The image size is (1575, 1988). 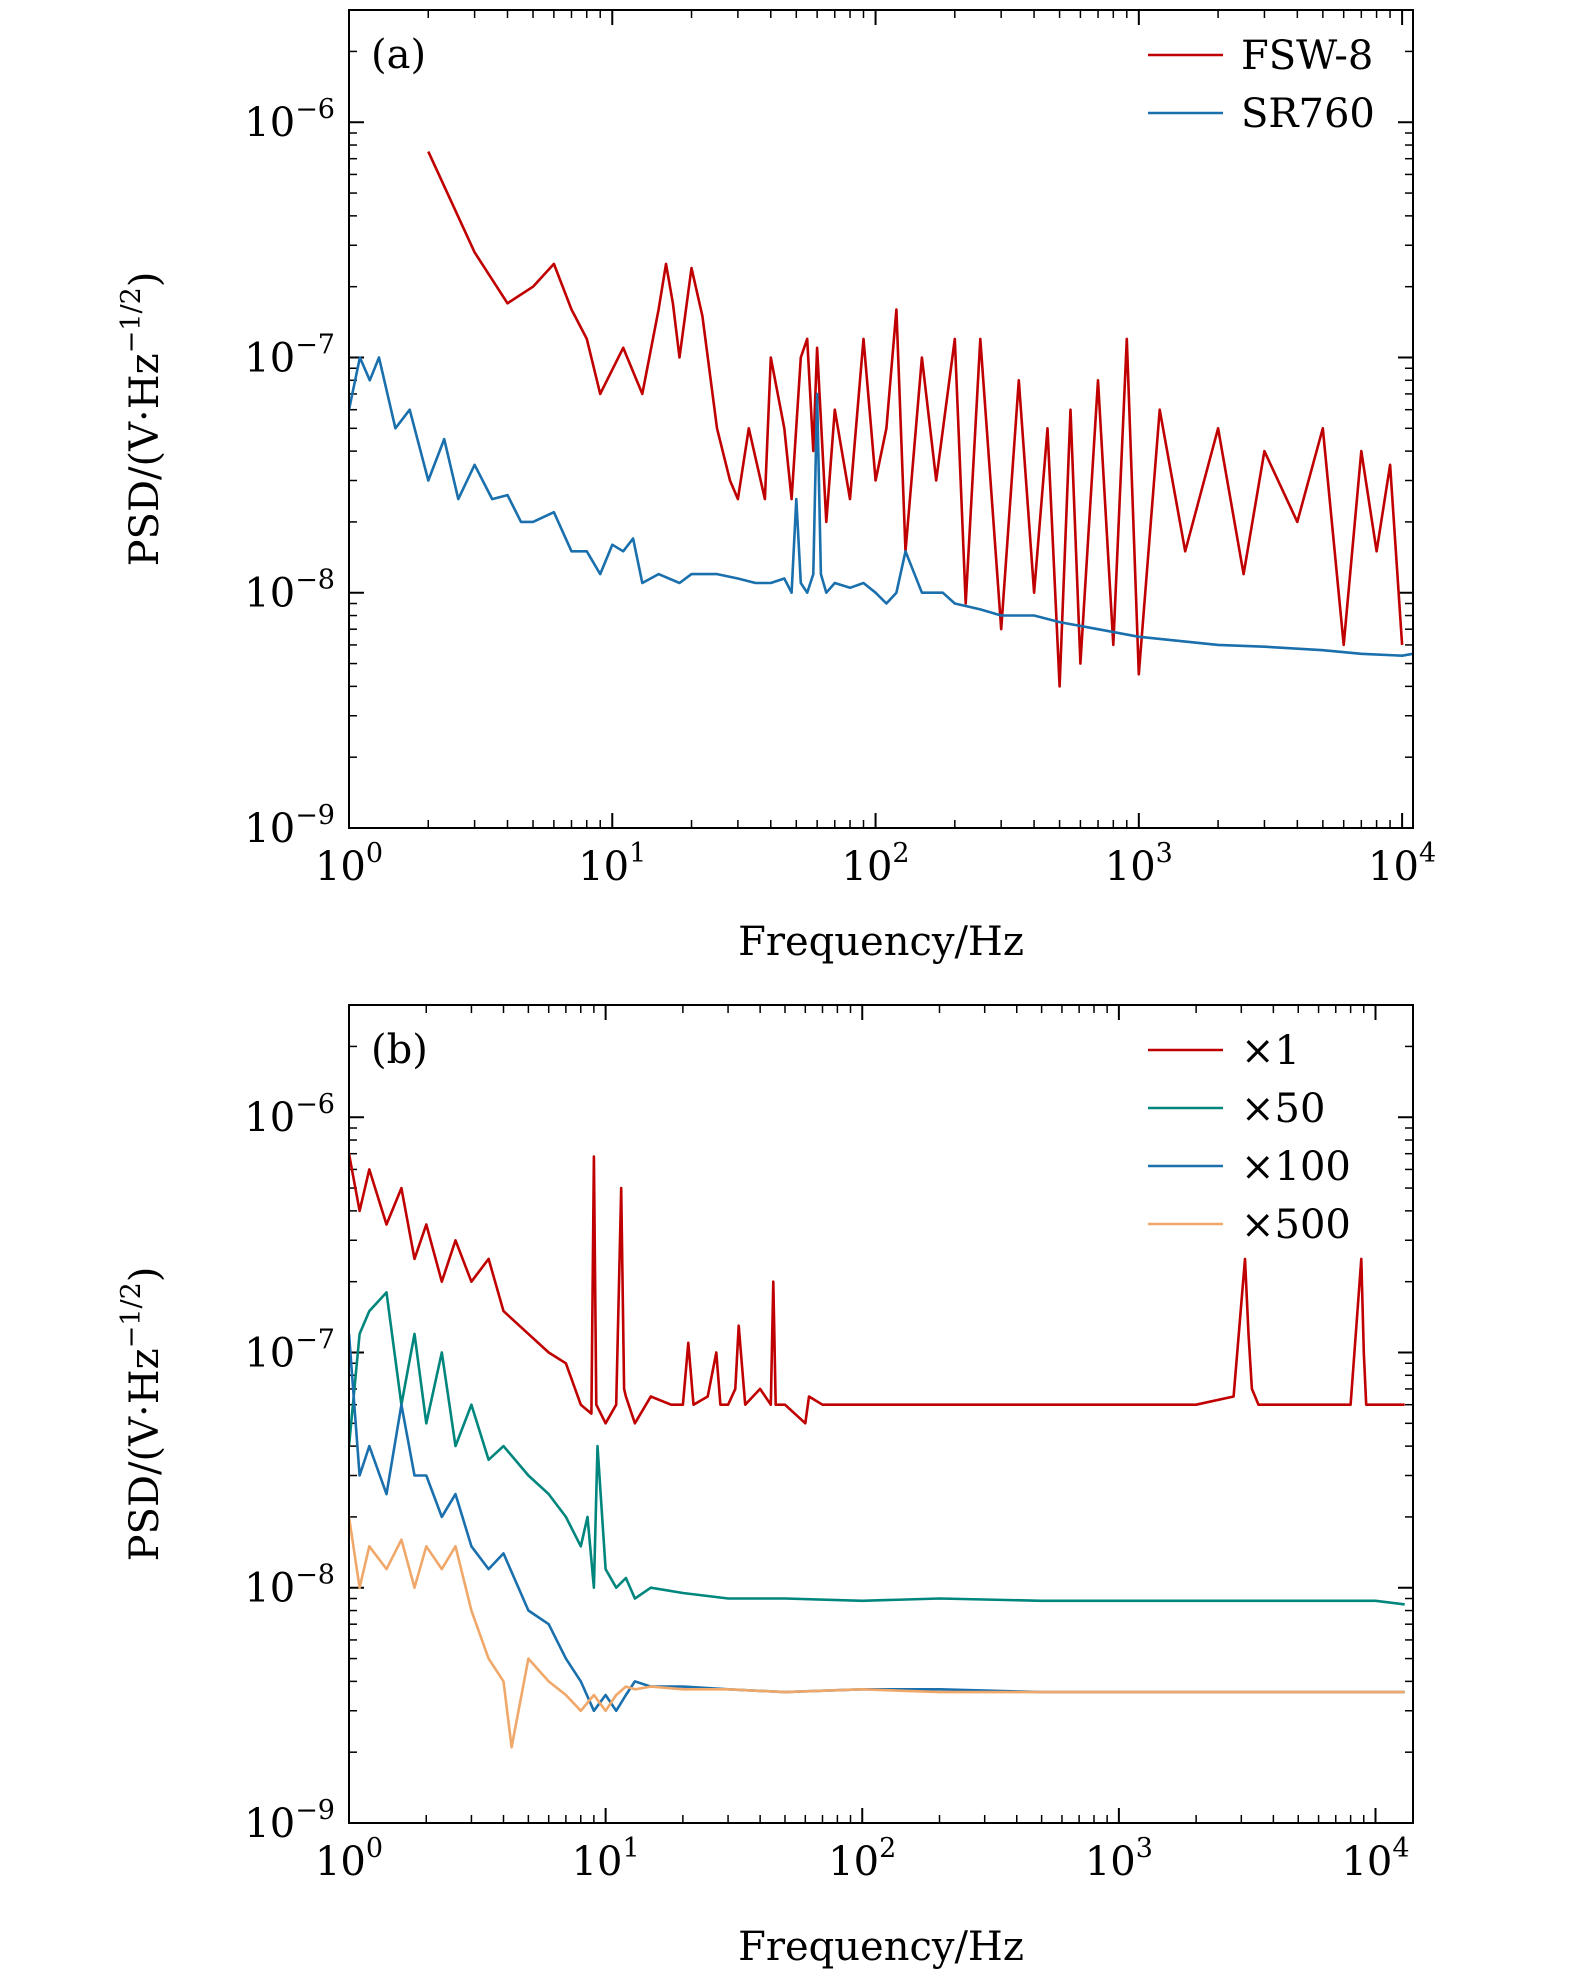 What do you see at coordinates (398, 55) in the screenshot?
I see `panel-label: (a)` at bounding box center [398, 55].